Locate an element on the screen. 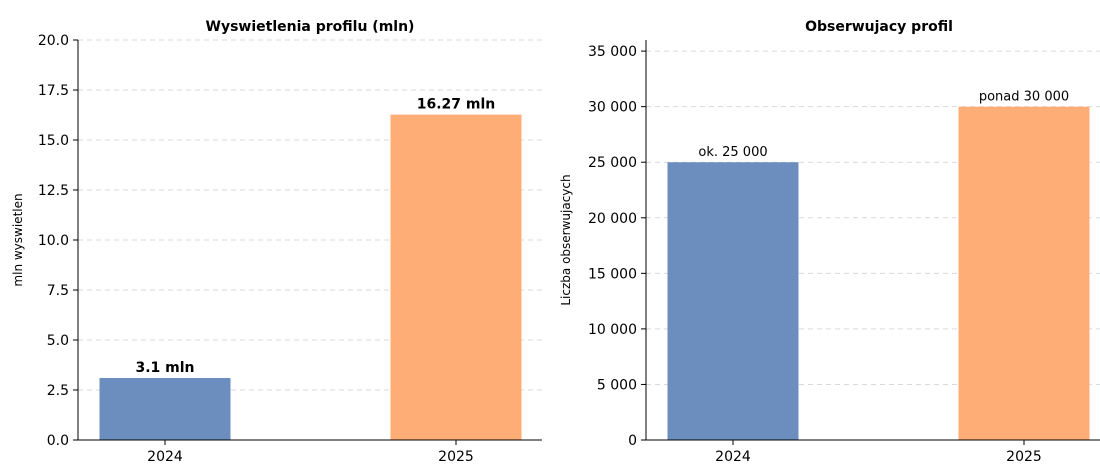  data-label: 3.1 mln is located at coordinates (164, 368).